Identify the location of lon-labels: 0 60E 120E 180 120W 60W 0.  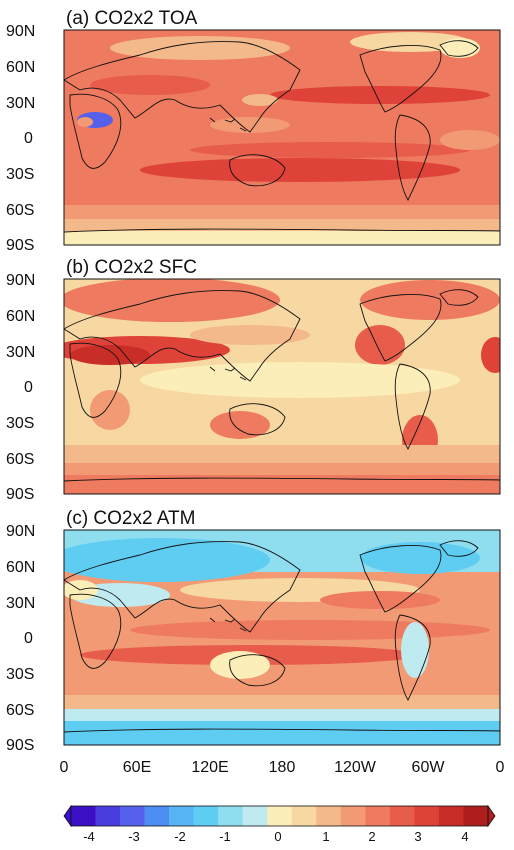
(282, 767).